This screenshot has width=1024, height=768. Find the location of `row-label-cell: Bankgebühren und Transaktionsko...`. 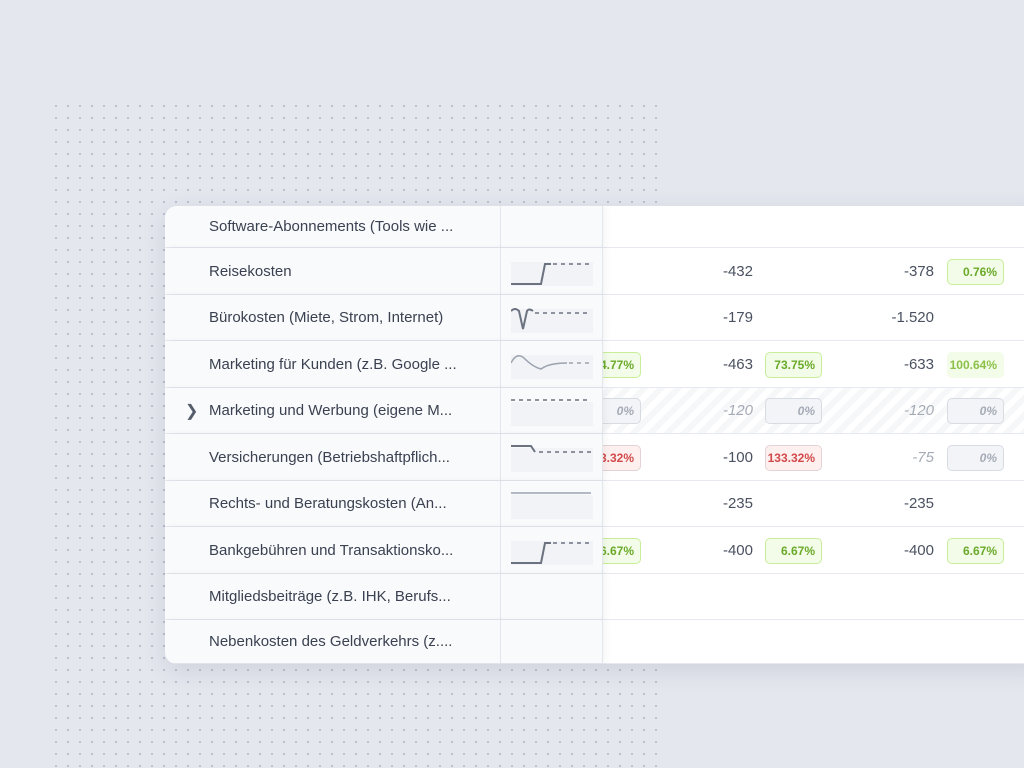

row-label-cell: Bankgebühren und Transaktionsko... is located at coordinates (384, 550).